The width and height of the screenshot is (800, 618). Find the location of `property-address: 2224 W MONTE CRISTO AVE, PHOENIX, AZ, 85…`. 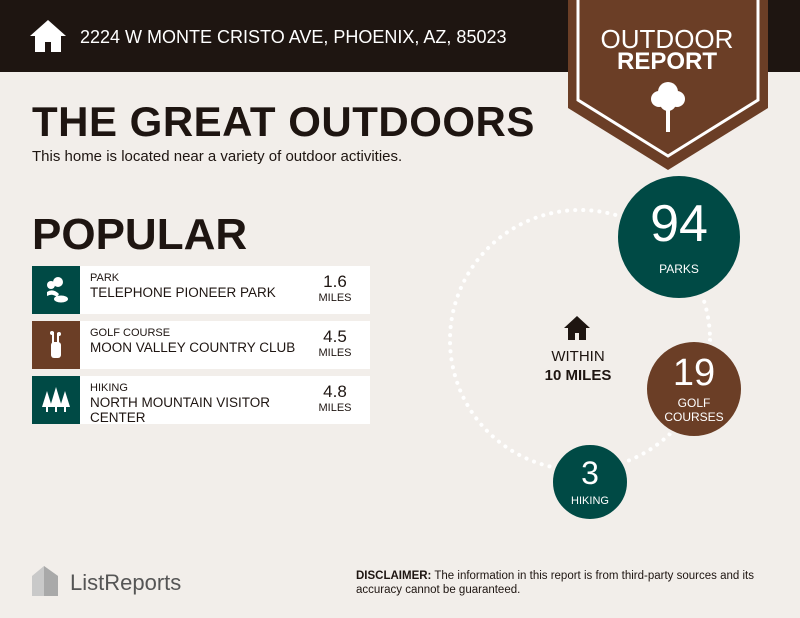

property-address: 2224 W MONTE CRISTO AVE, PHOENIX, AZ, 85… is located at coordinates (293, 37).